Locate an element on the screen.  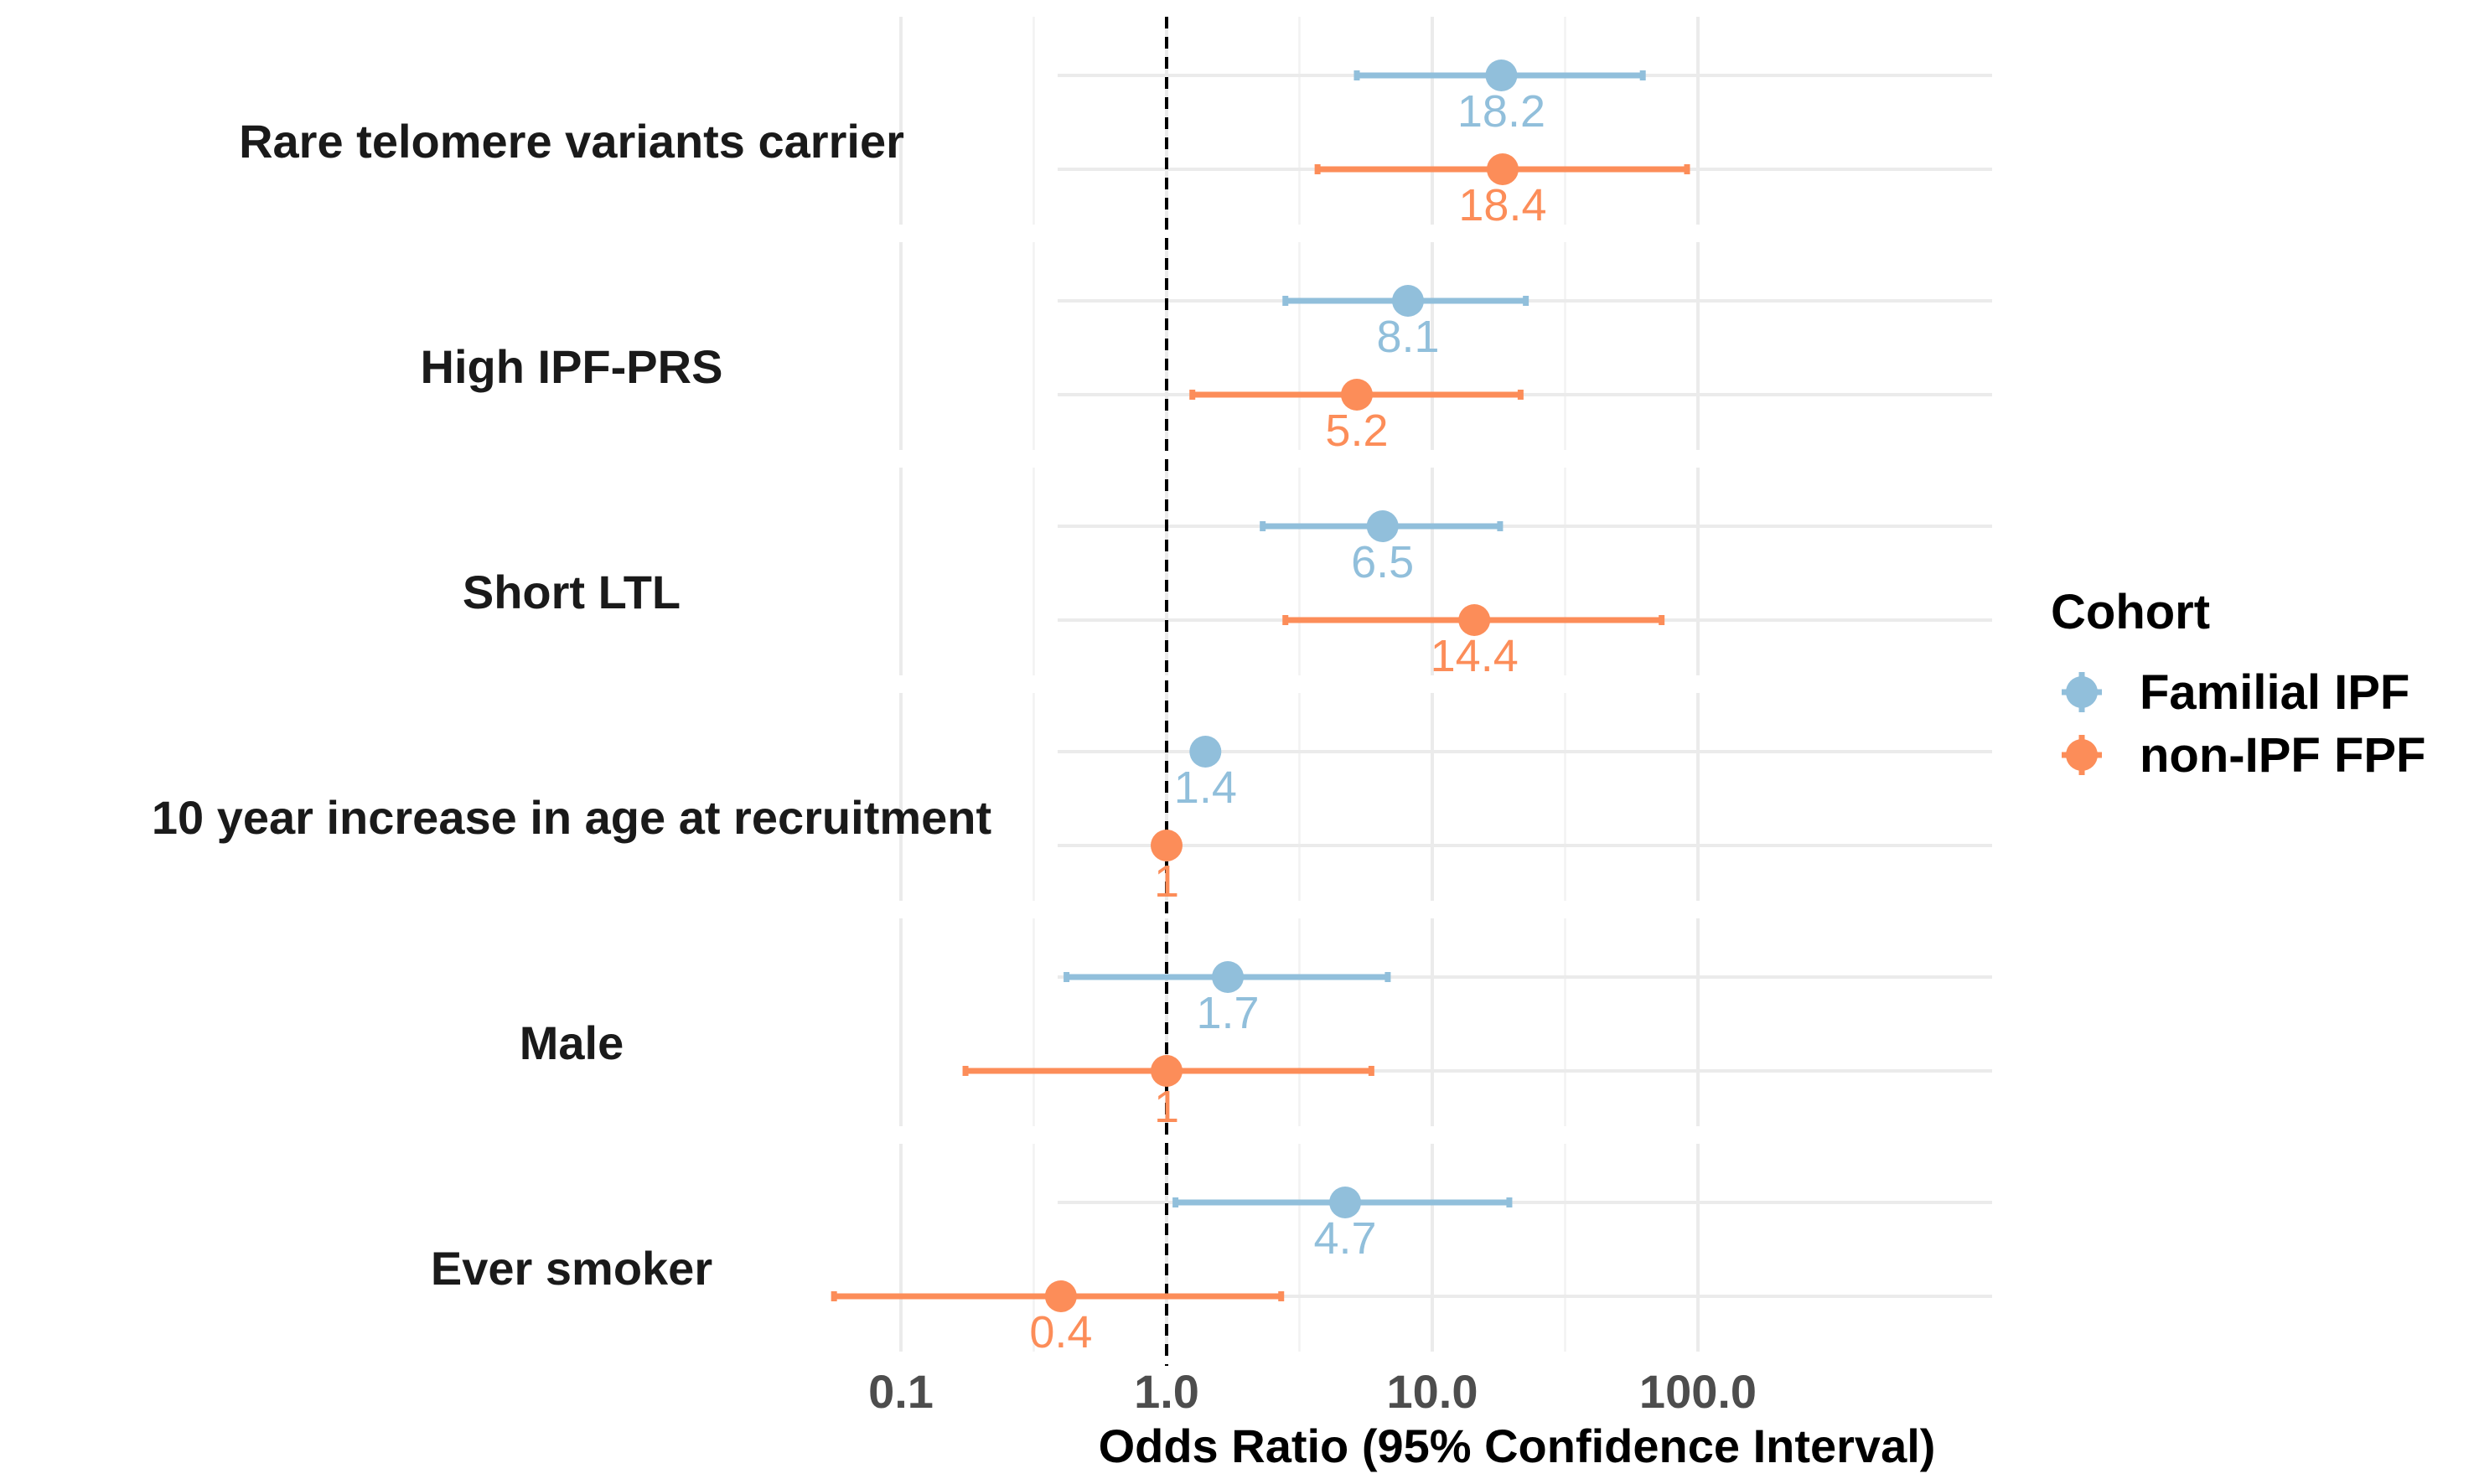
value-label: 6.5 is located at coordinates (1382, 562).